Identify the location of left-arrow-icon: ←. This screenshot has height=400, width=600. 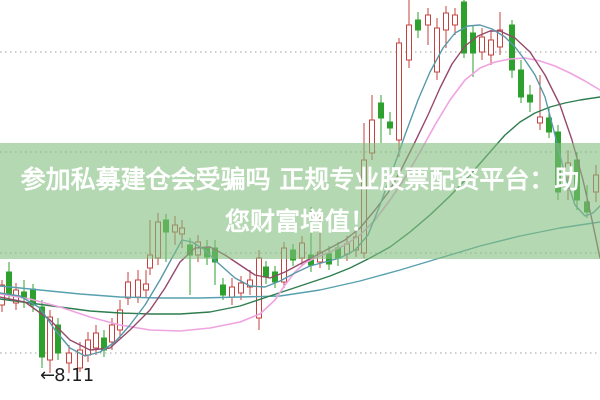
(47, 375).